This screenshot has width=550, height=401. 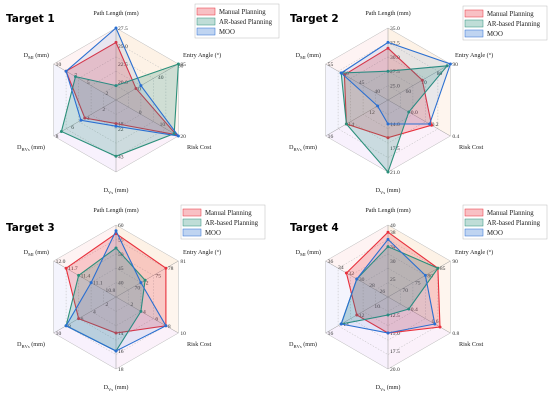 What do you see at coordinates (88, 83) in the screenshot?
I see `tick-label: 5` at bounding box center [88, 83].